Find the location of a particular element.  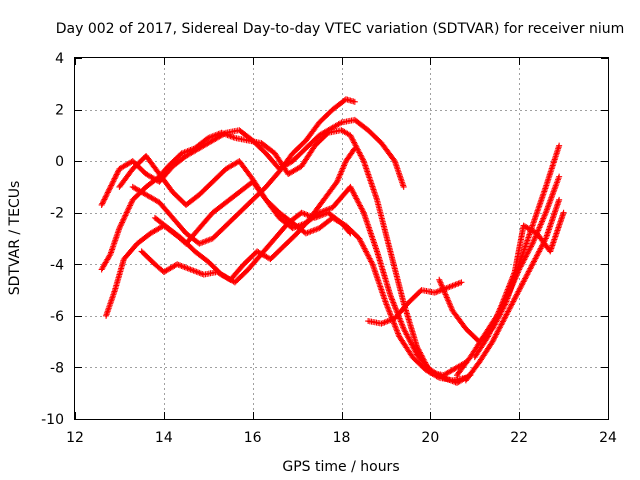

x-axis-title: GPS time / hours is located at coordinates (340, 467).